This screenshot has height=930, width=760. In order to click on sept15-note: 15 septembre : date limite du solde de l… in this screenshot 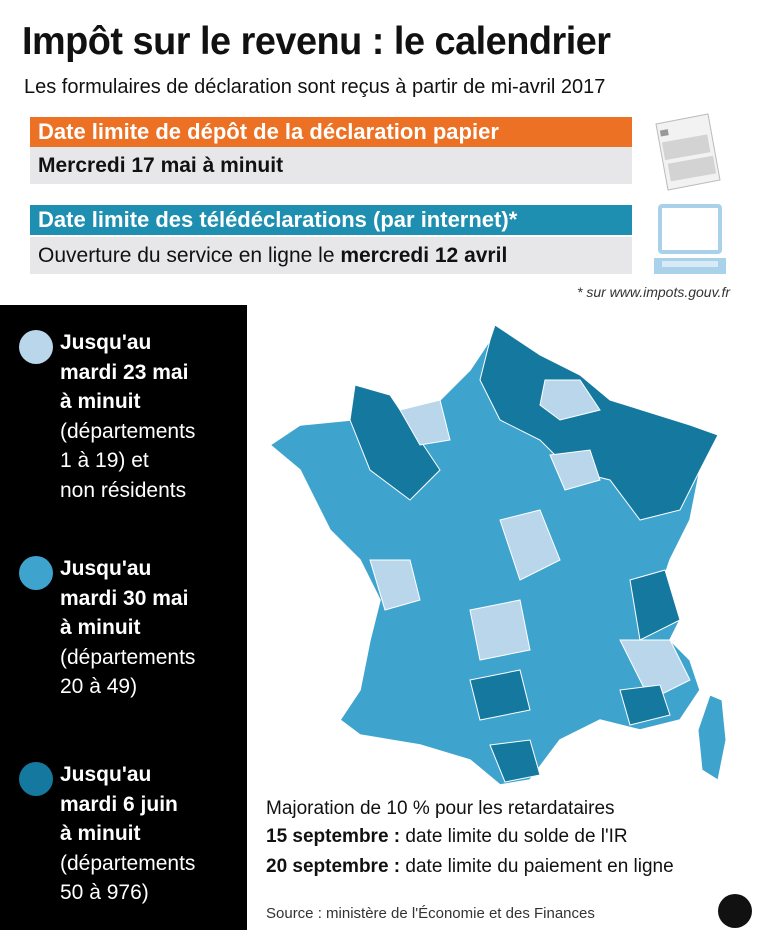, I will do `click(447, 837)`.